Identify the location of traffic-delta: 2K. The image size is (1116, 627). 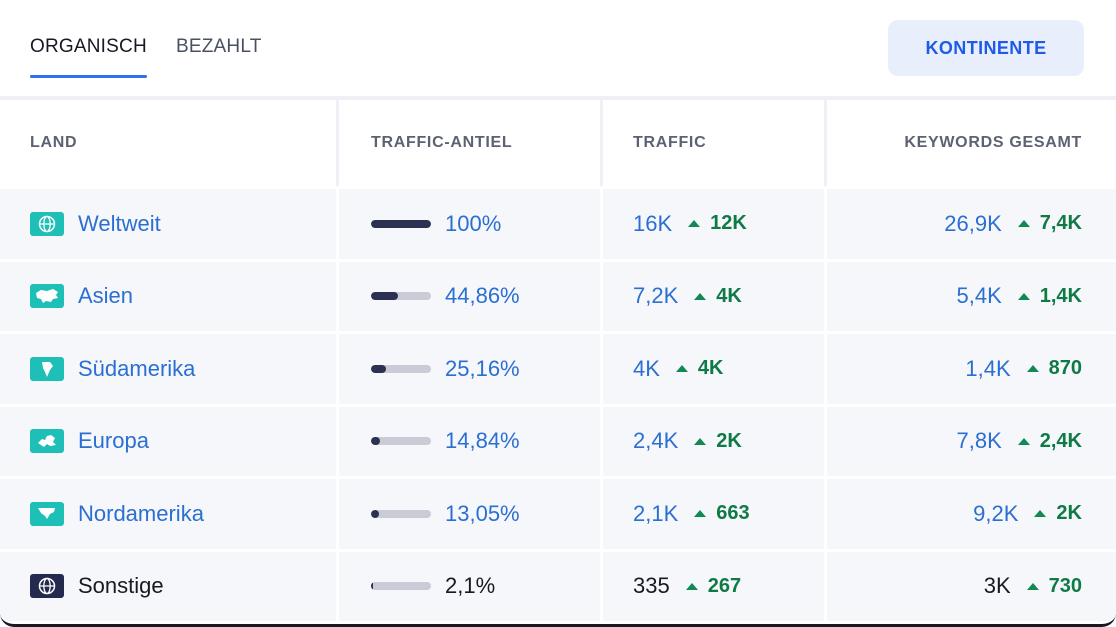
(729, 440).